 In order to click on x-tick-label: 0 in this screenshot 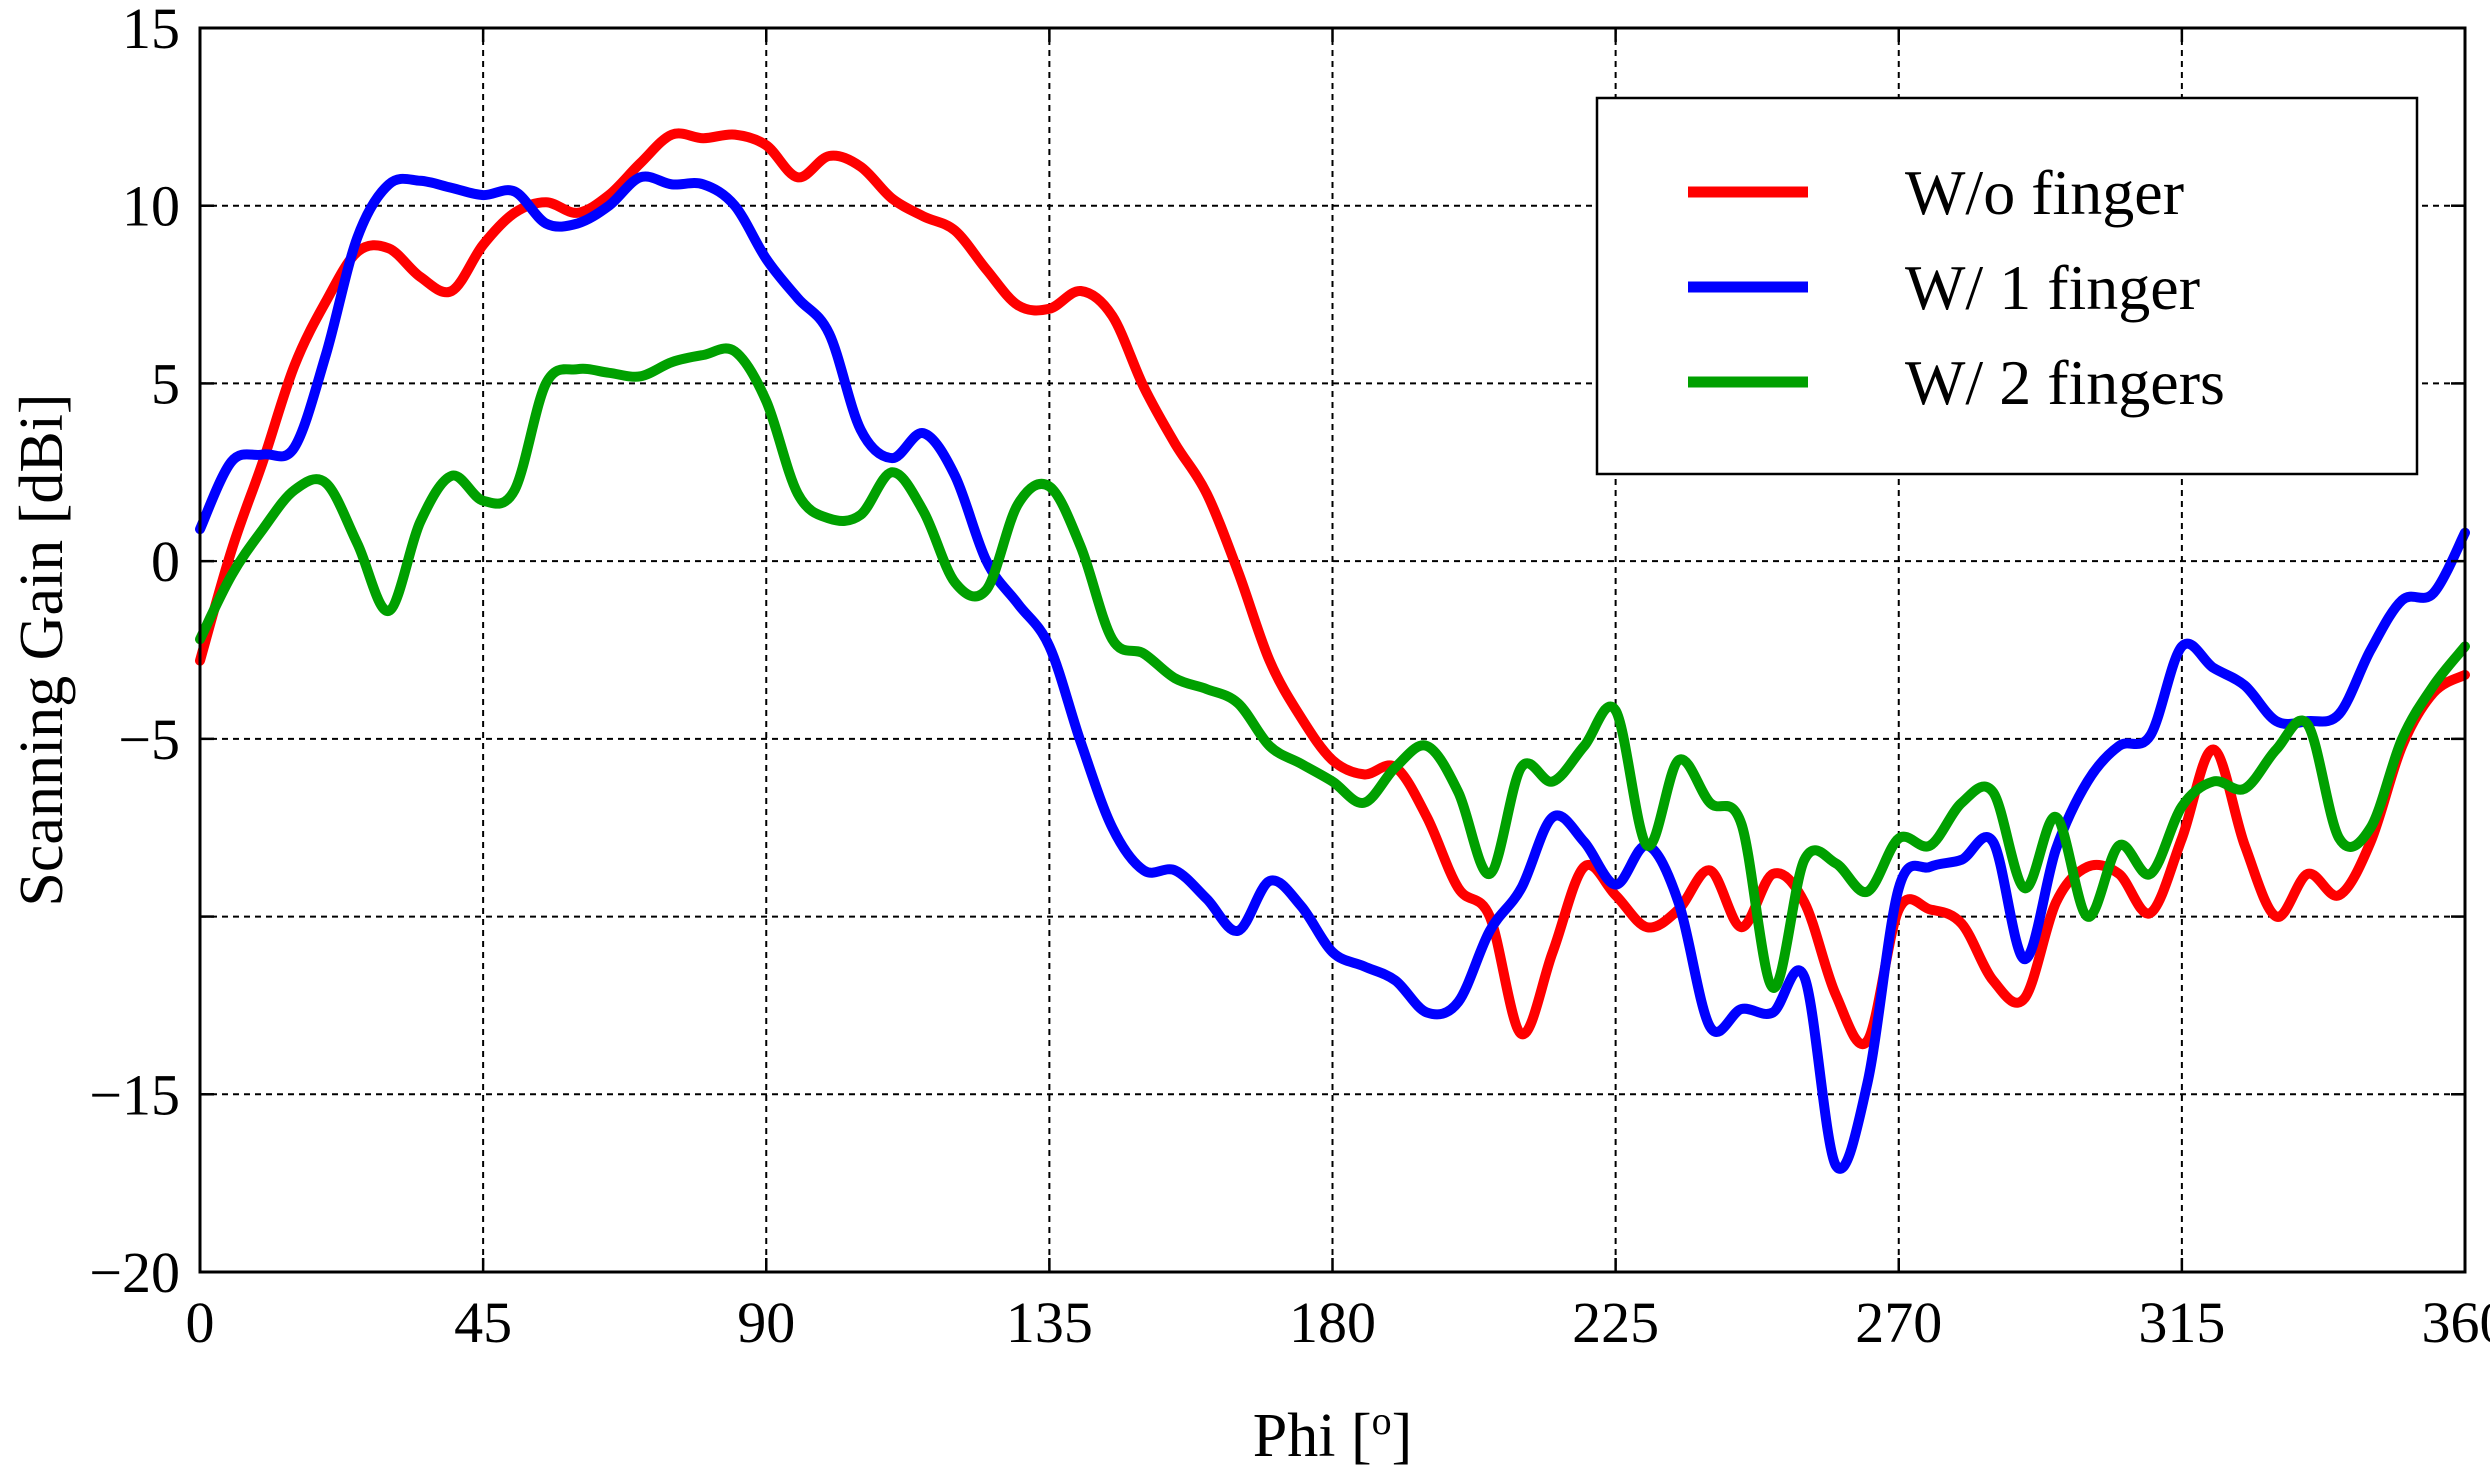, I will do `click(200, 1322)`.